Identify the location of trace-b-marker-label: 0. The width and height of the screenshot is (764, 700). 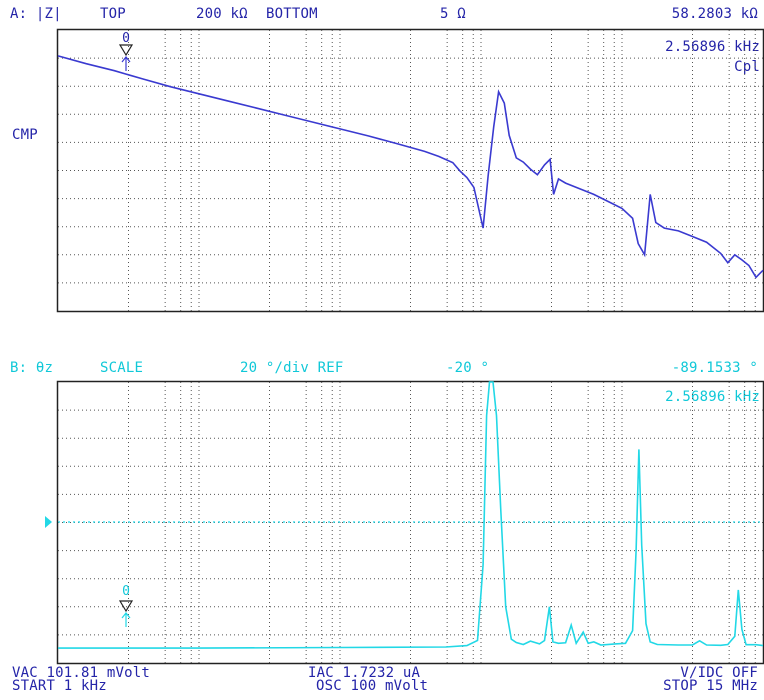
(126, 591).